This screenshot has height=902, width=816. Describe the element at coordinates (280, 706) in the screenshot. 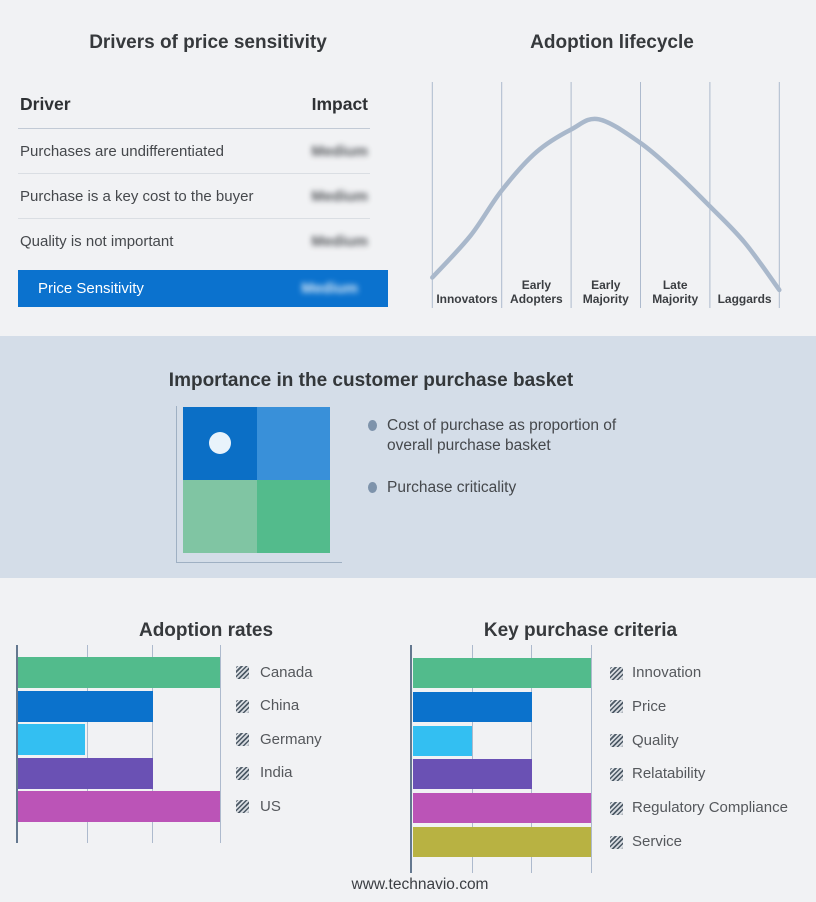

I see `legend-label-china: China` at that location.